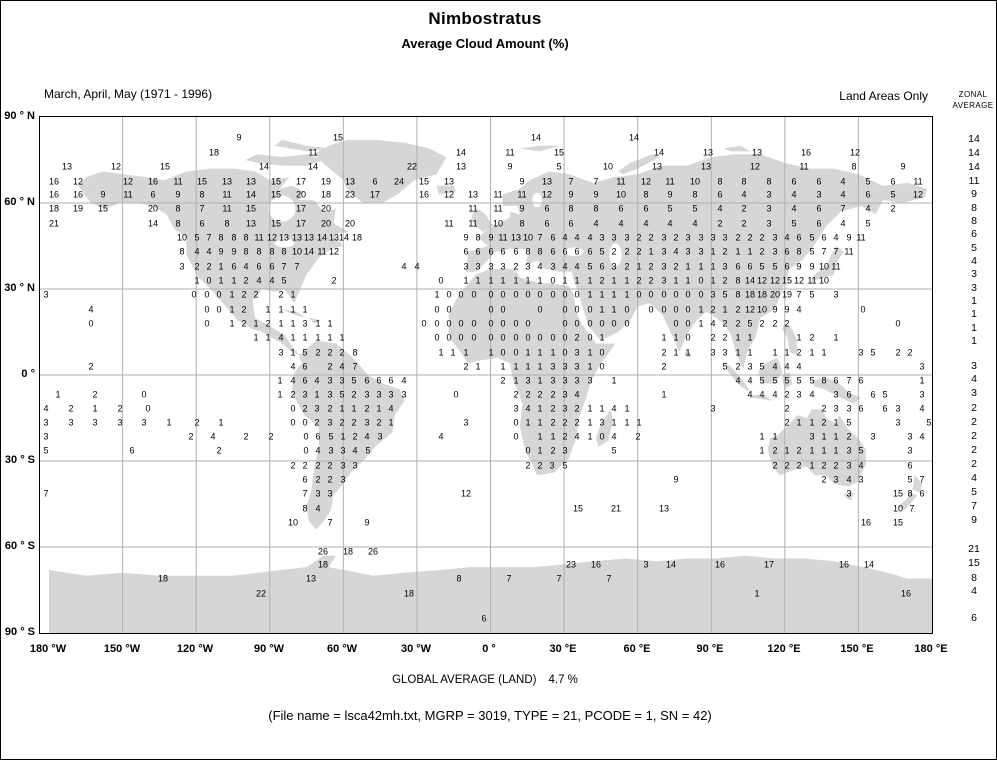 This screenshot has height=760, width=997. Describe the element at coordinates (973, 105) in the screenshot. I see `zonal-label-line2: AVERAGE` at that location.